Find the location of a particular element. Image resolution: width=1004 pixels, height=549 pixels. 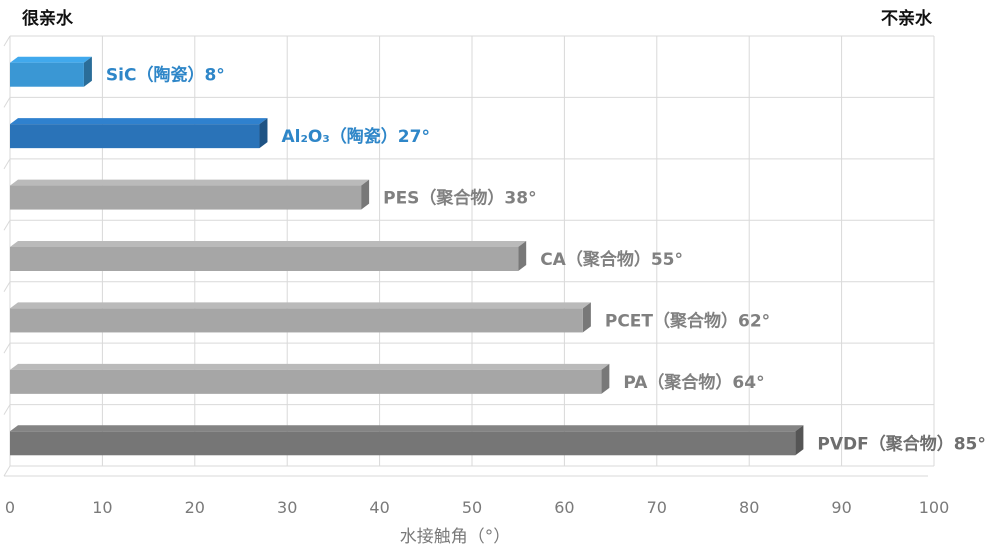

x-tick-label: 100 is located at coordinates (934, 507).